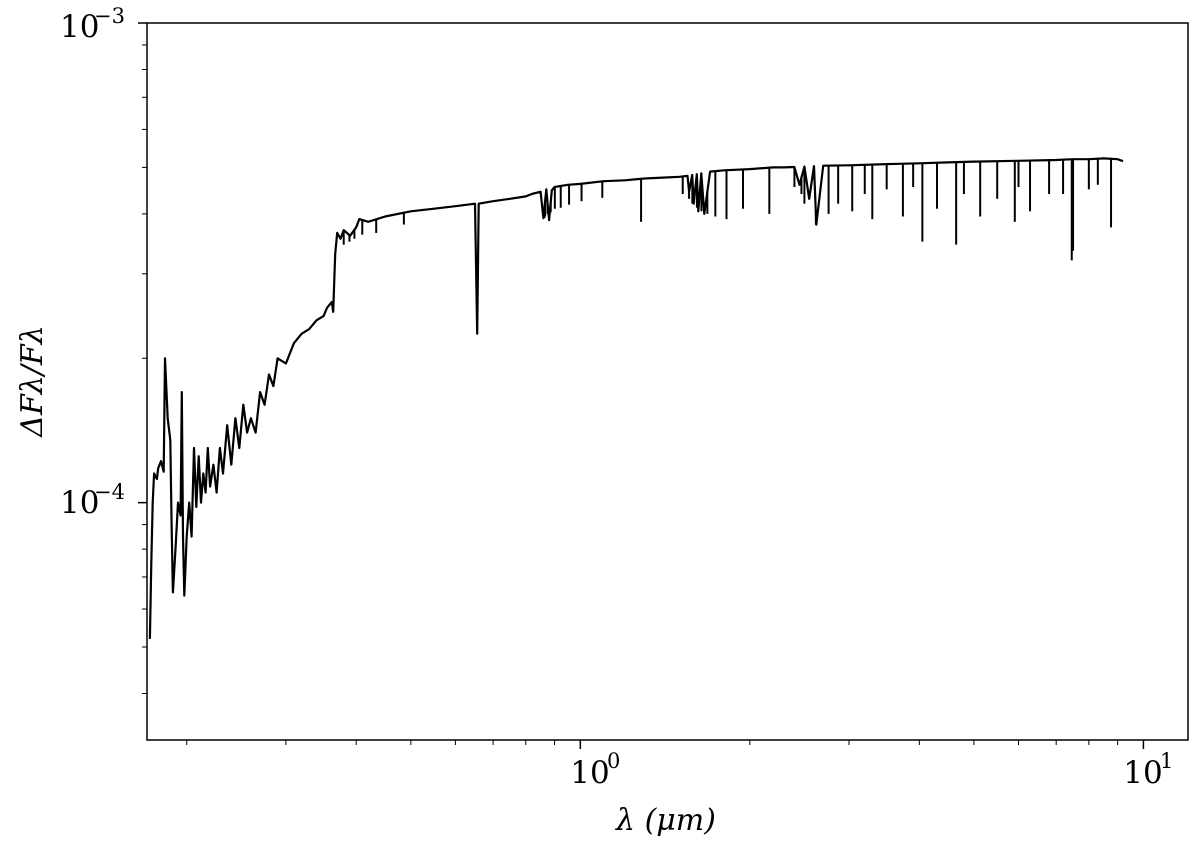 The width and height of the screenshot is (1200, 843). What do you see at coordinates (109, 16) in the screenshot?
I see `y-tick-label-1e-3-exp: −3` at bounding box center [109, 16].